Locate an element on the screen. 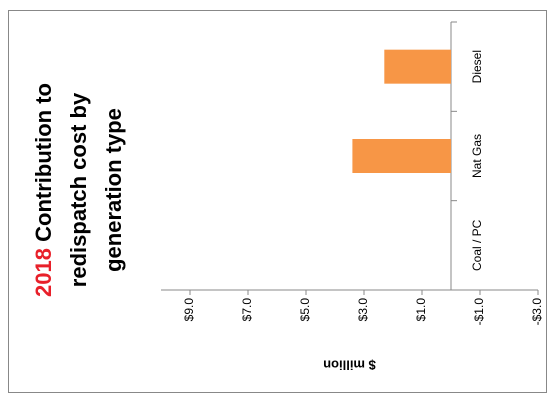  y-tick-label: $1.0 is located at coordinates (421, 310).